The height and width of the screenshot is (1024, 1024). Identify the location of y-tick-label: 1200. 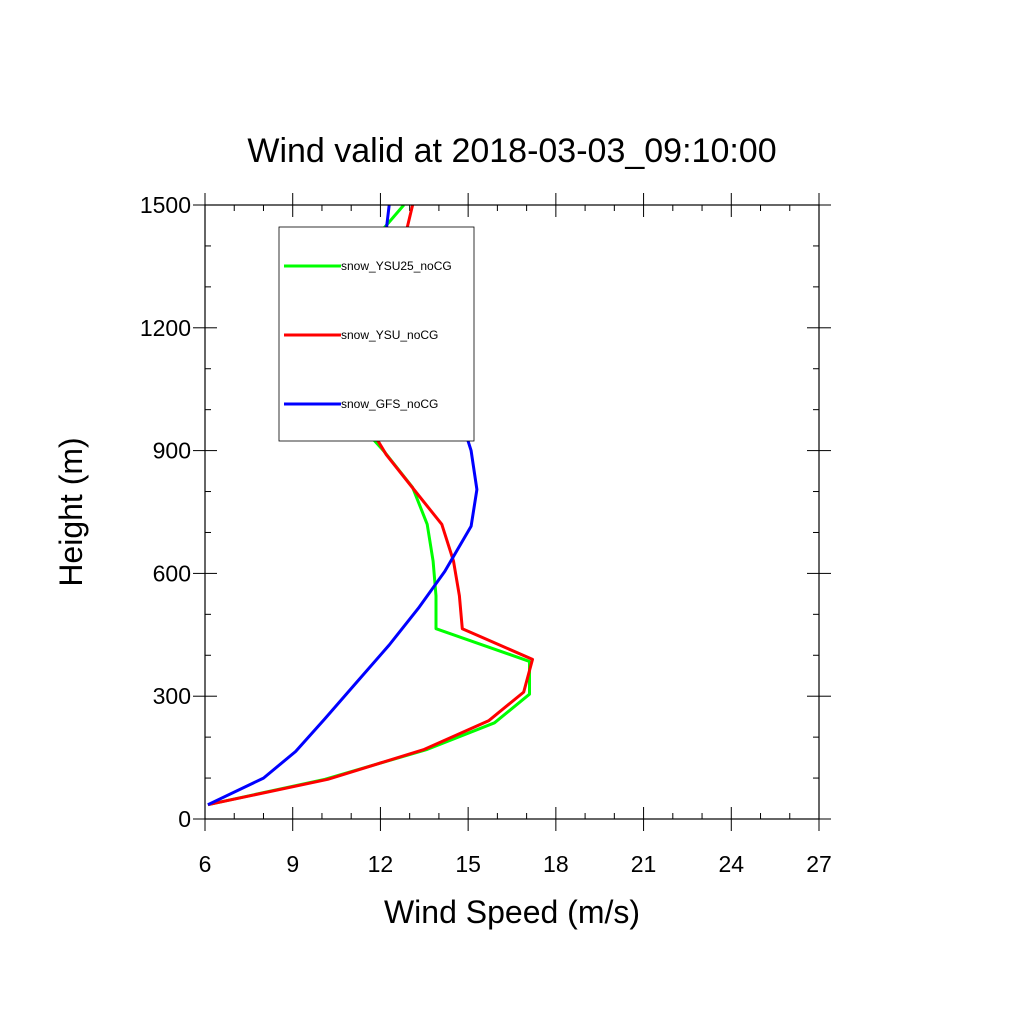
(165, 328).